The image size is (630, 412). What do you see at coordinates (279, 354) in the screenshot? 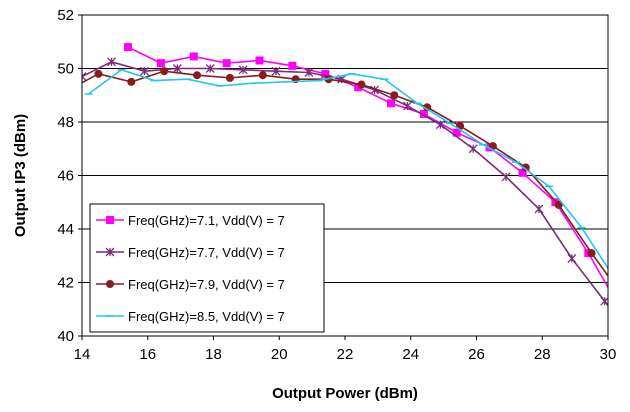
I see `x-tick-label: 20` at bounding box center [279, 354].